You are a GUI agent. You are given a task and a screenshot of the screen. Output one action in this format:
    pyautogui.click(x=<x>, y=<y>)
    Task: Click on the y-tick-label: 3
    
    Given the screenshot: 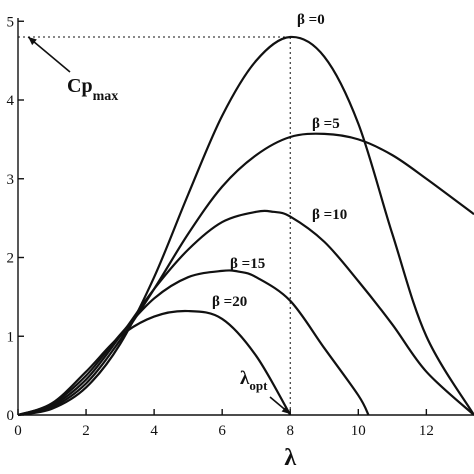 What is the action you would take?
    pyautogui.click(x=11, y=180)
    